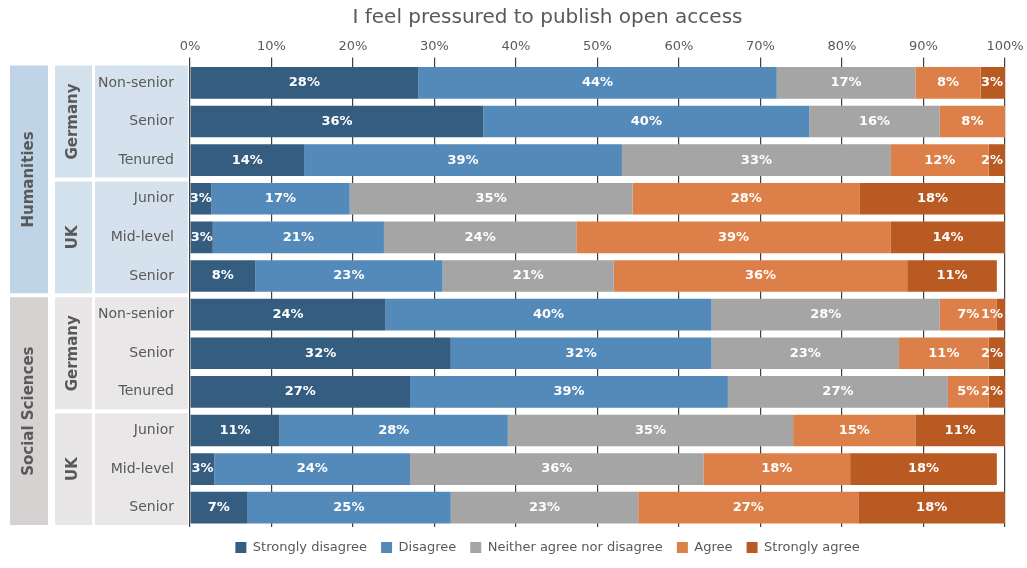 This screenshot has height=568, width=1027. I want to click on chart-title: I feel pressured to publish open access, so click(547, 16).